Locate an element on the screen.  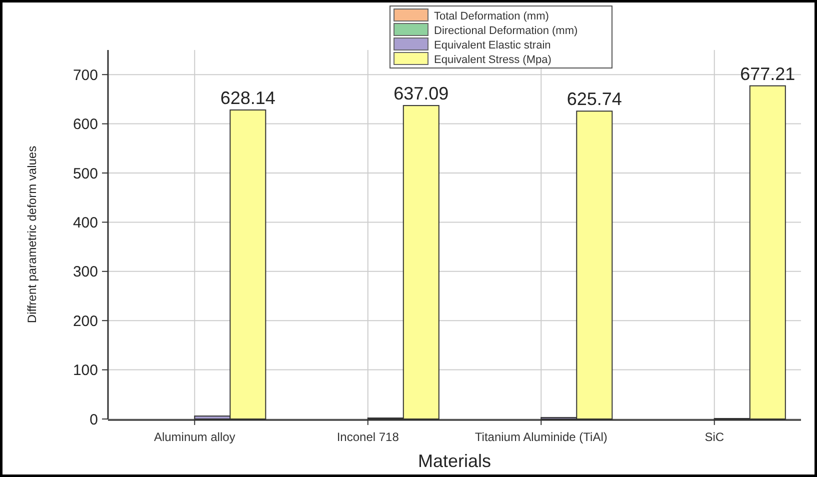
y-tick-label: 600 is located at coordinates (85, 125).